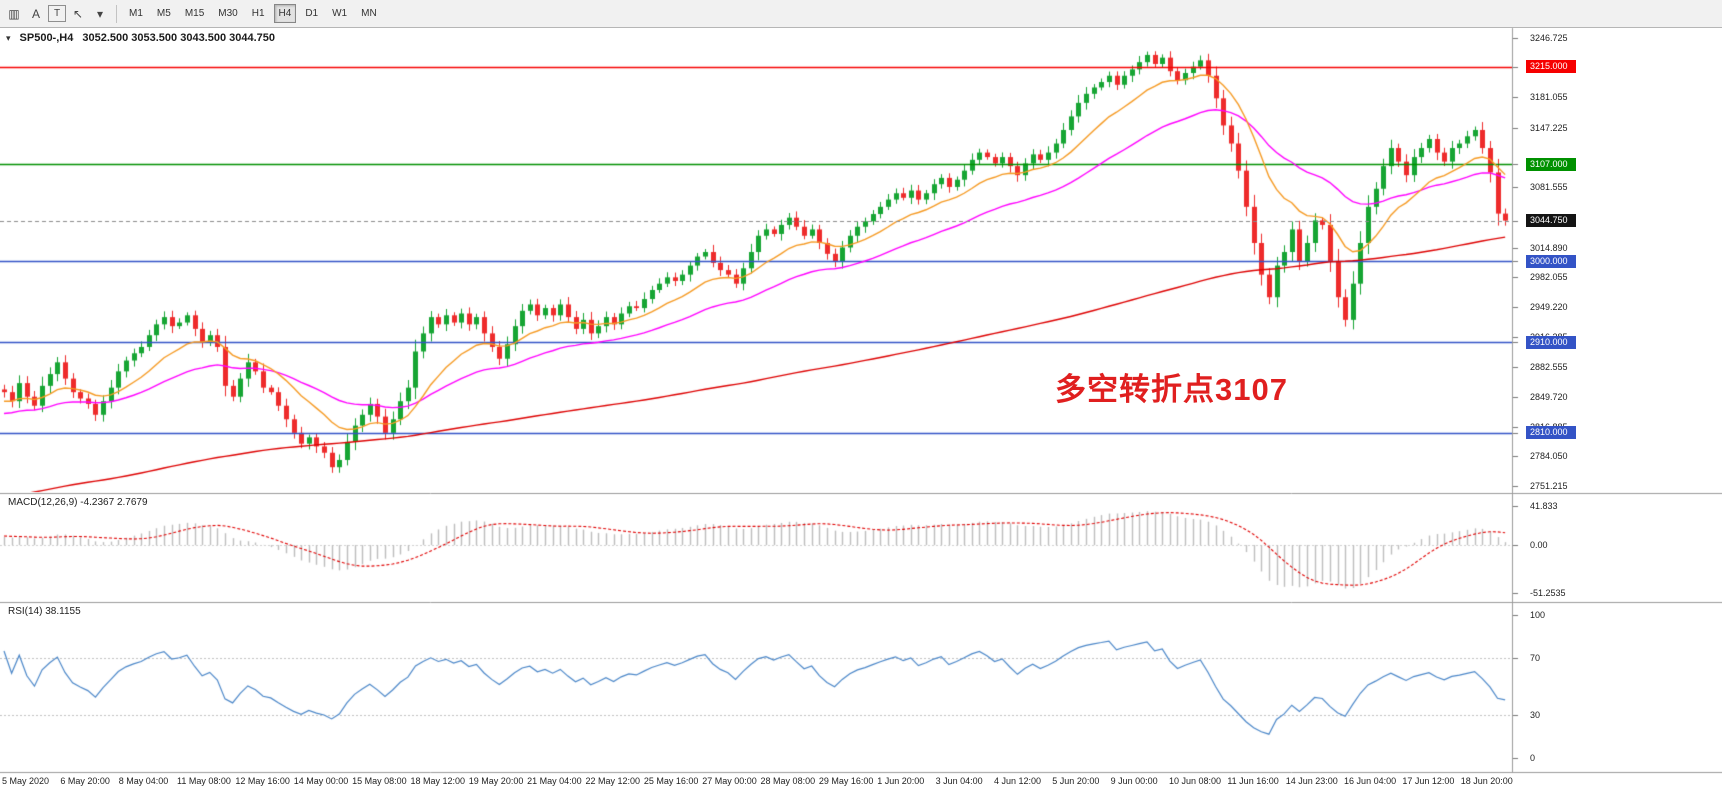 This screenshot has height=793, width=1722. I want to click on time-axis-label: 17 Jun 12:00, so click(1428, 781).